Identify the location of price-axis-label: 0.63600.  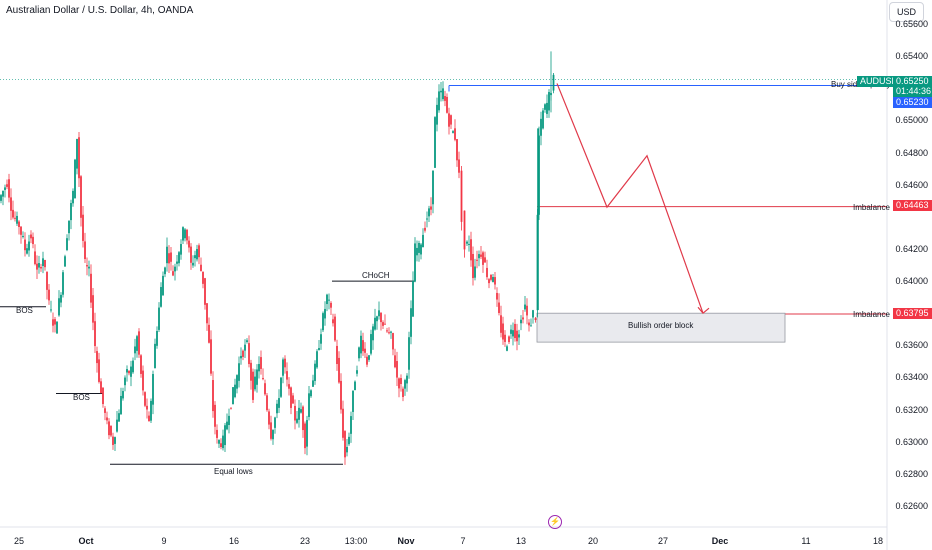
(911, 345).